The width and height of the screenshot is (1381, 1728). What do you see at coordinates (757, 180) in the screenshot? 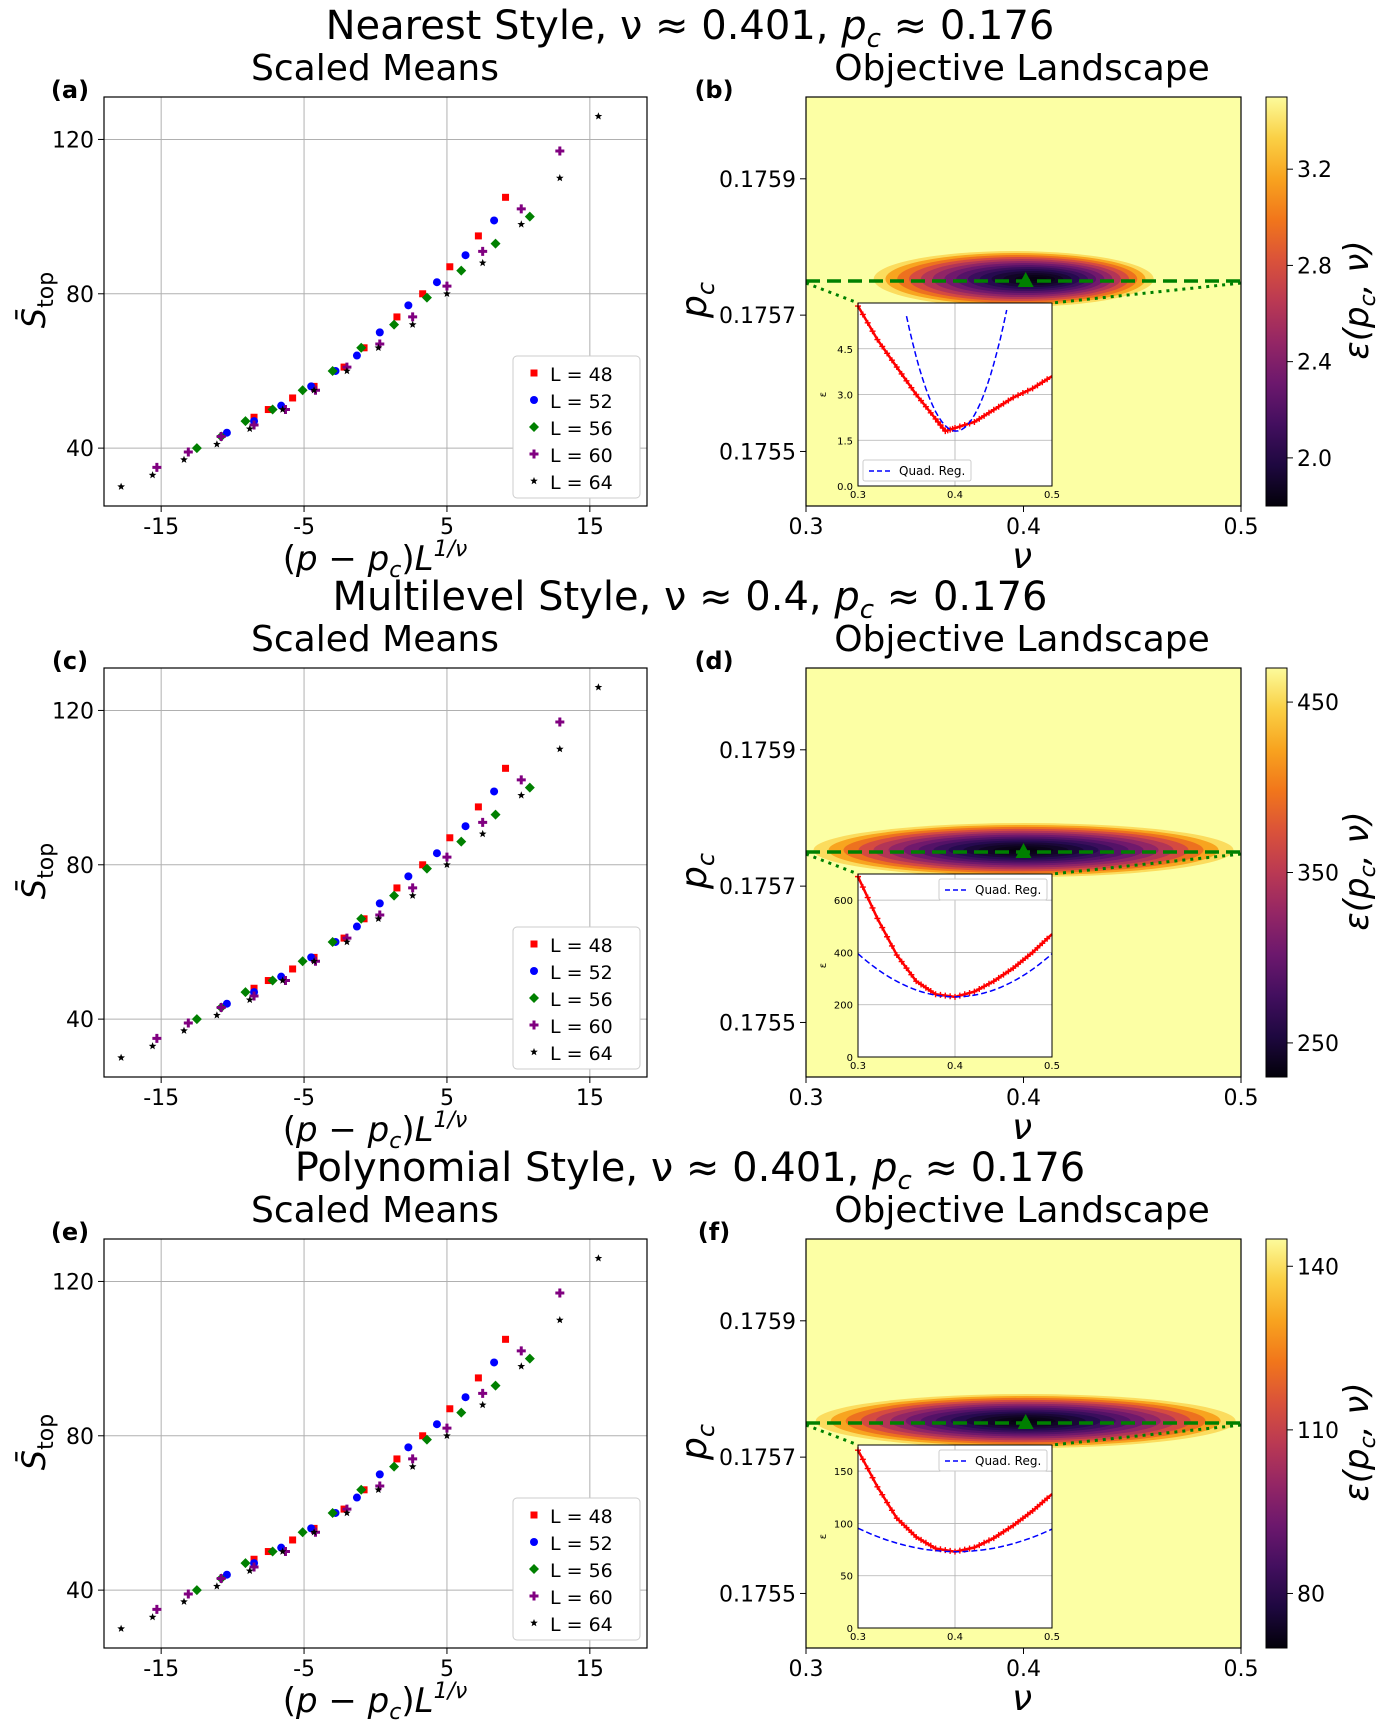
I see `y-tick-label: 0.1759` at bounding box center [757, 180].